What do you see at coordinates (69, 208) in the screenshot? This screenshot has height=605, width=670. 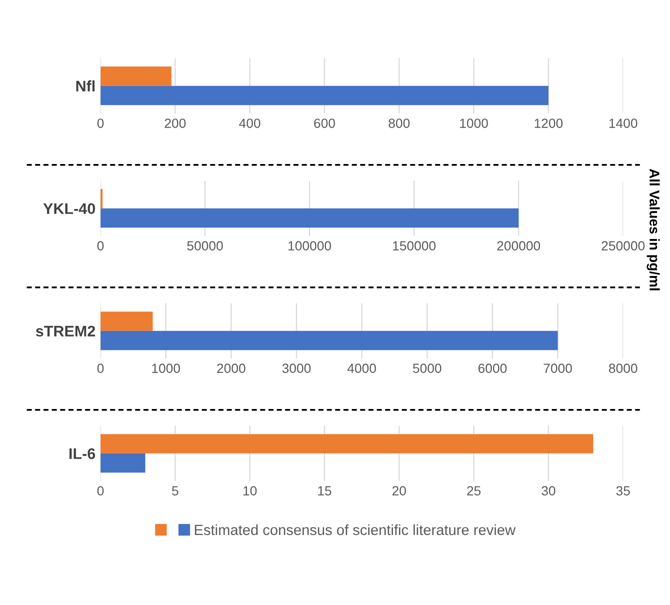 I see `y-tick-label: YKL-40` at bounding box center [69, 208].